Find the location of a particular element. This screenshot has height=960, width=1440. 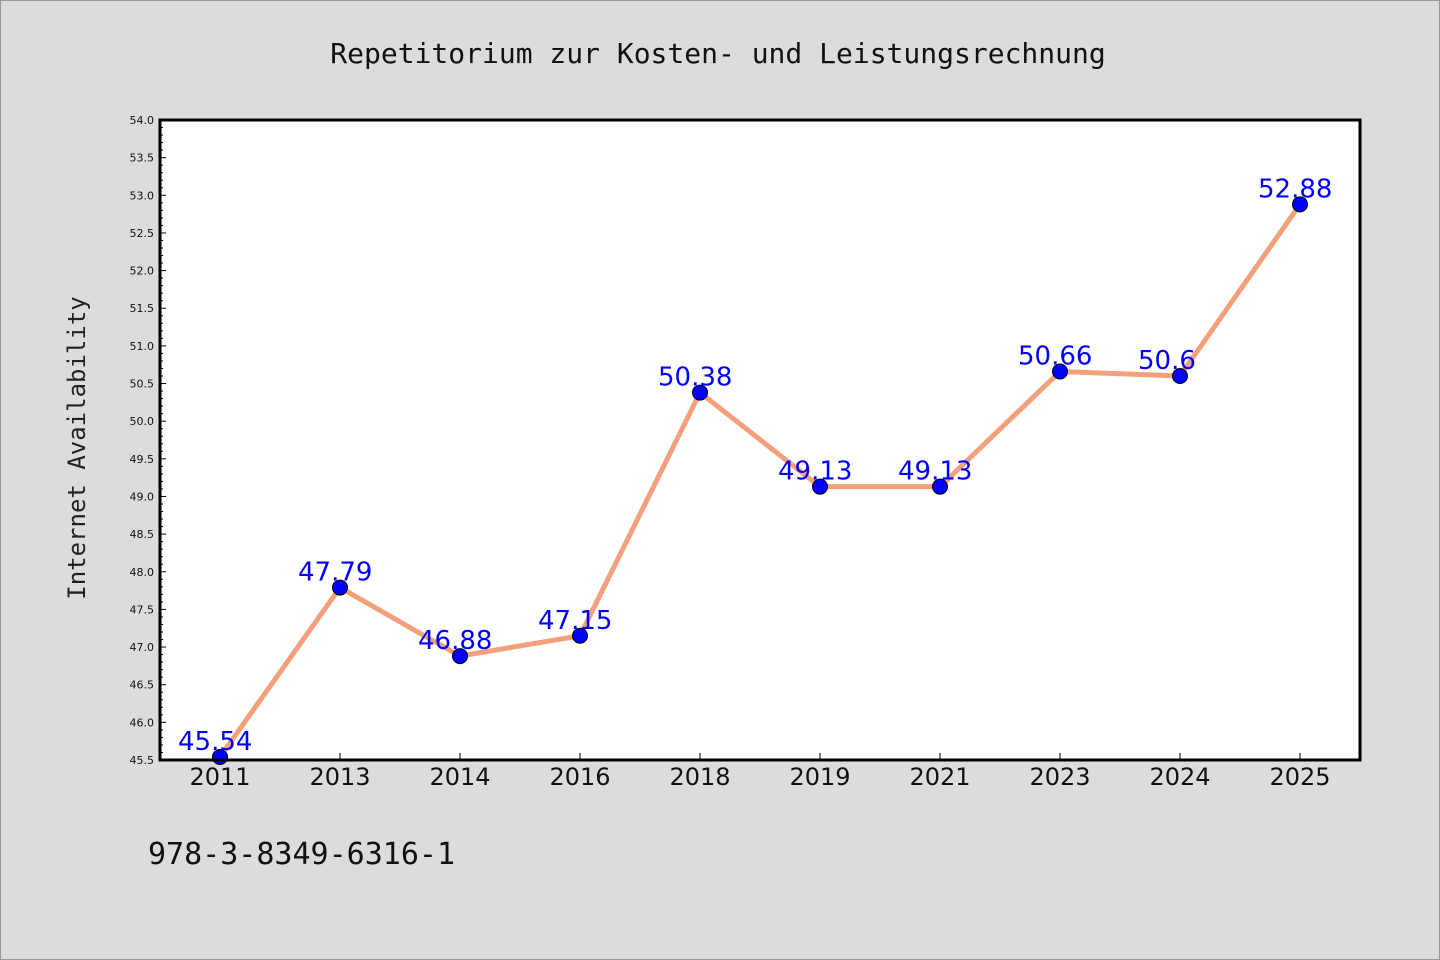

y-tick-label: 45.5 is located at coordinates (142, 760).